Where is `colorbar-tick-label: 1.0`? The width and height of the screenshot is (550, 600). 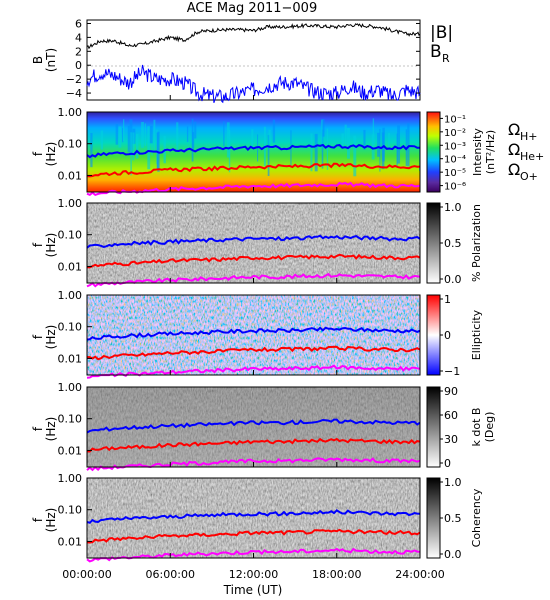
colorbar-tick-label: 1.0 is located at coordinates (453, 207).